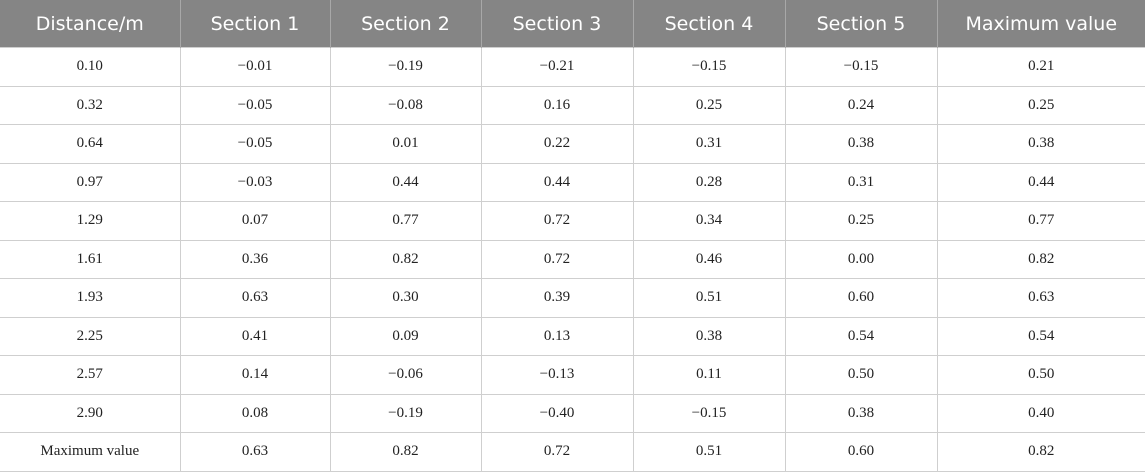 Image resolution: width=1145 pixels, height=472 pixels. Describe the element at coordinates (557, 24) in the screenshot. I see `header-cell: Section 3` at that location.